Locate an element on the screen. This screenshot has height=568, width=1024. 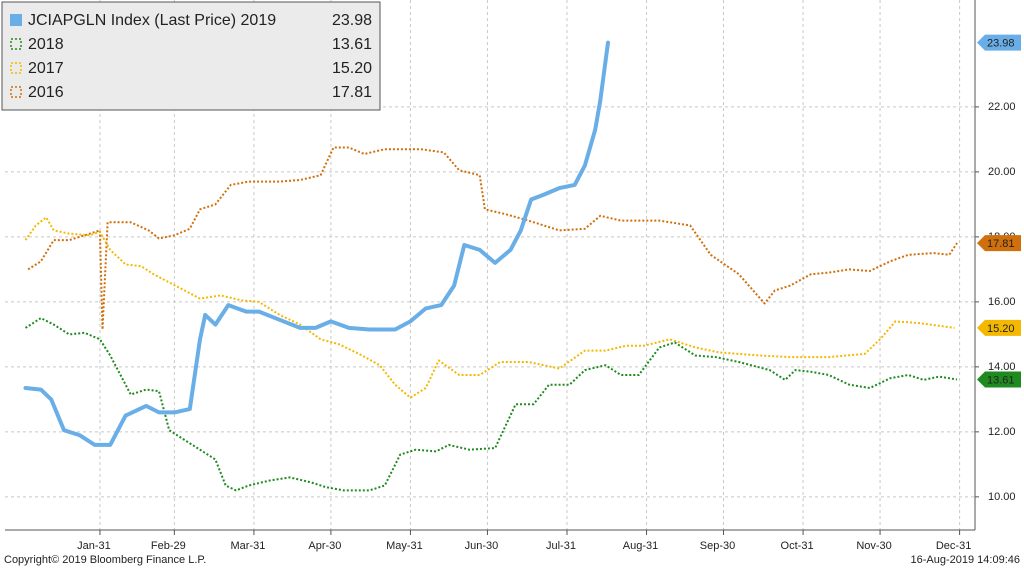
value-tag-label: 17.81 is located at coordinates (1001, 244).